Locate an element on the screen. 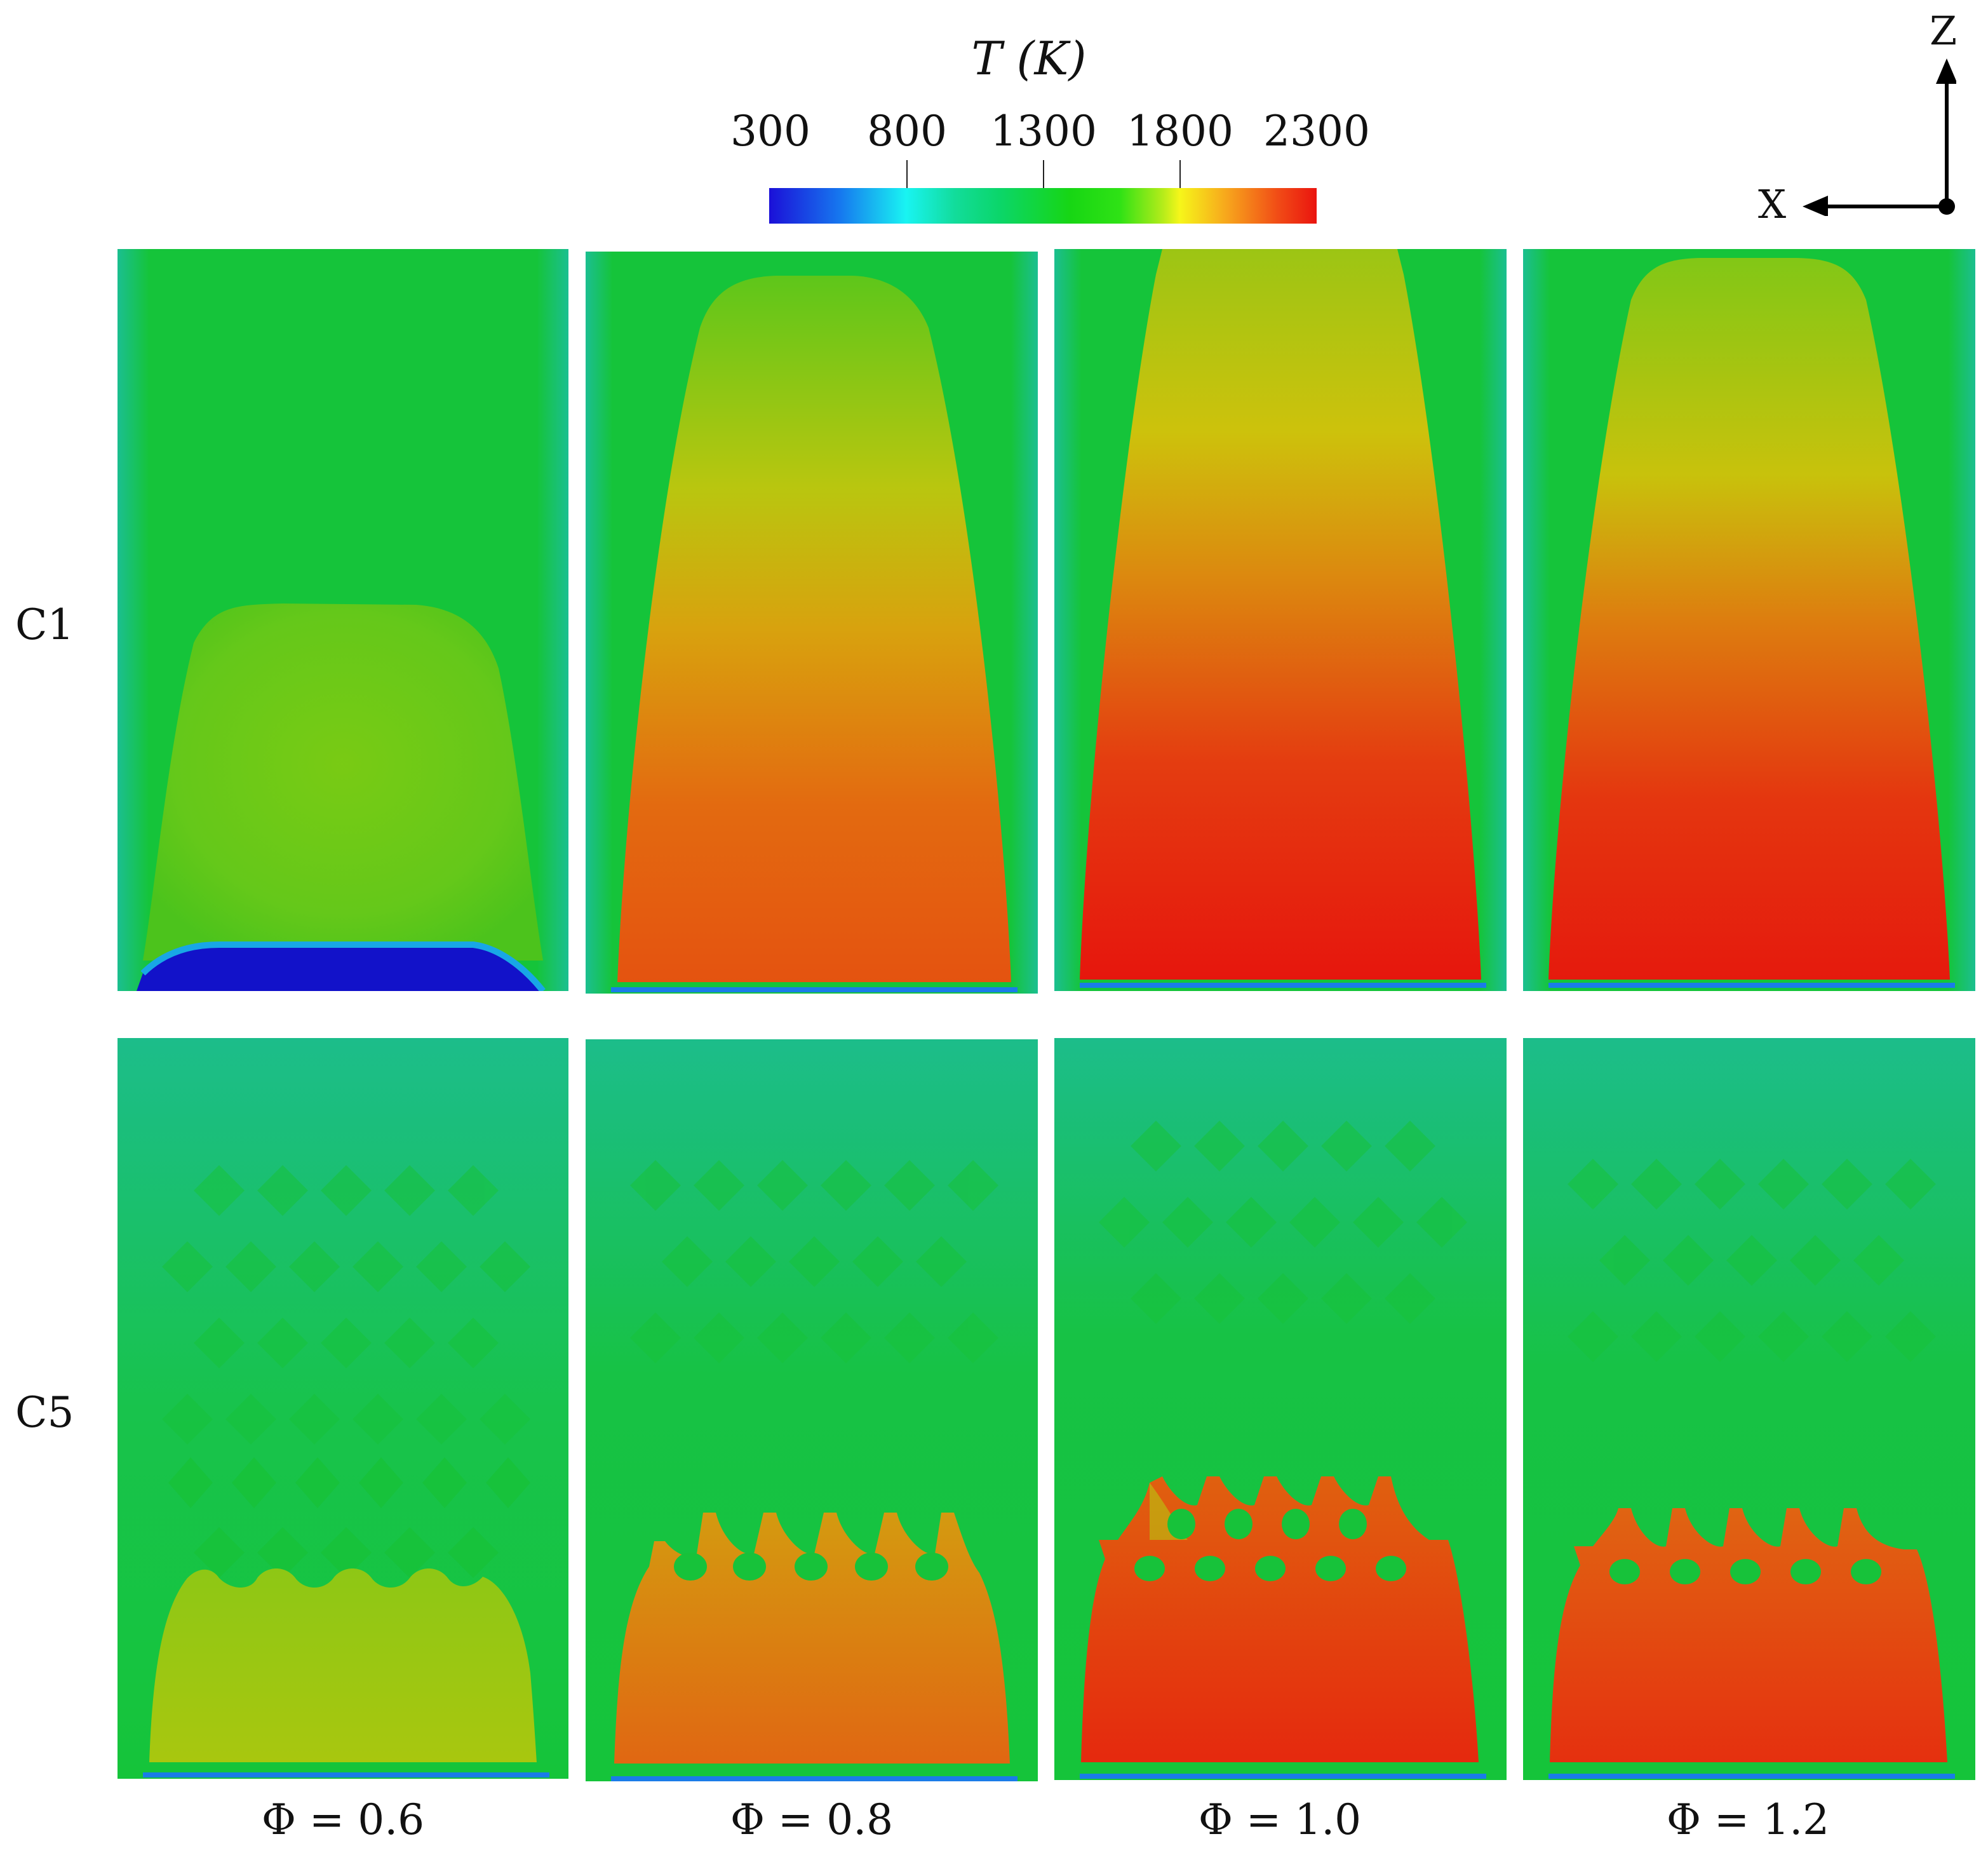 The width and height of the screenshot is (1988, 1855). column-label-phi-0.8: Φ = 0.8 is located at coordinates (812, 1819).